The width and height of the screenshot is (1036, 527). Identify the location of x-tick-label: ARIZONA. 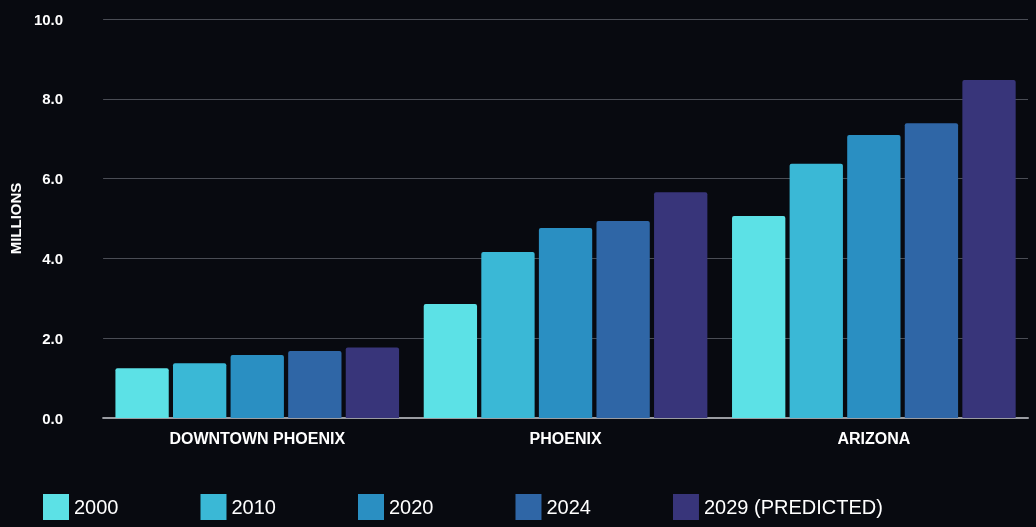
(874, 438).